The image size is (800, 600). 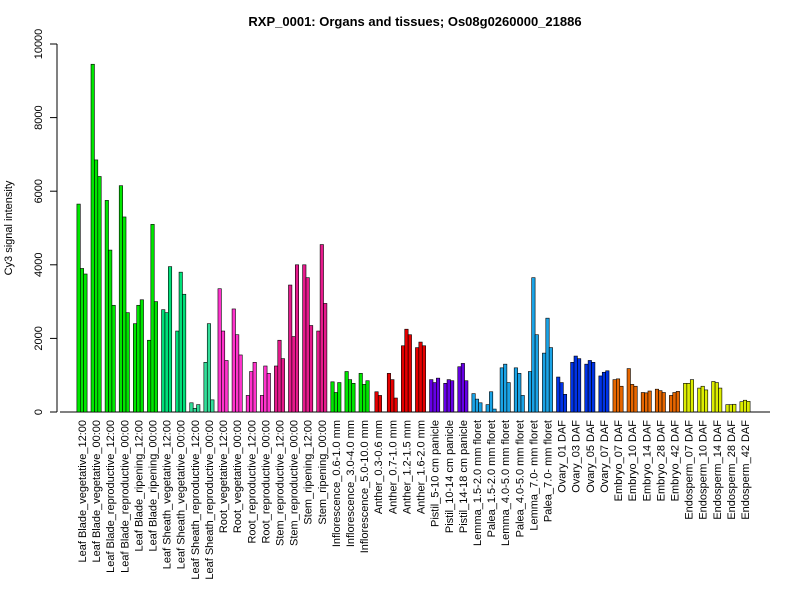 I want to click on y-axis-label: Cy3 signal intensity, so click(x=9, y=227).